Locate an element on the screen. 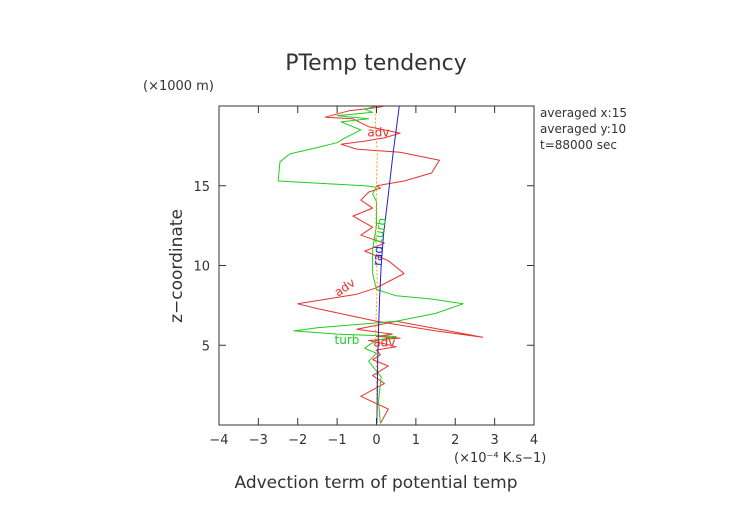 The width and height of the screenshot is (752, 532). x-tick-label: −3 is located at coordinates (258, 440).